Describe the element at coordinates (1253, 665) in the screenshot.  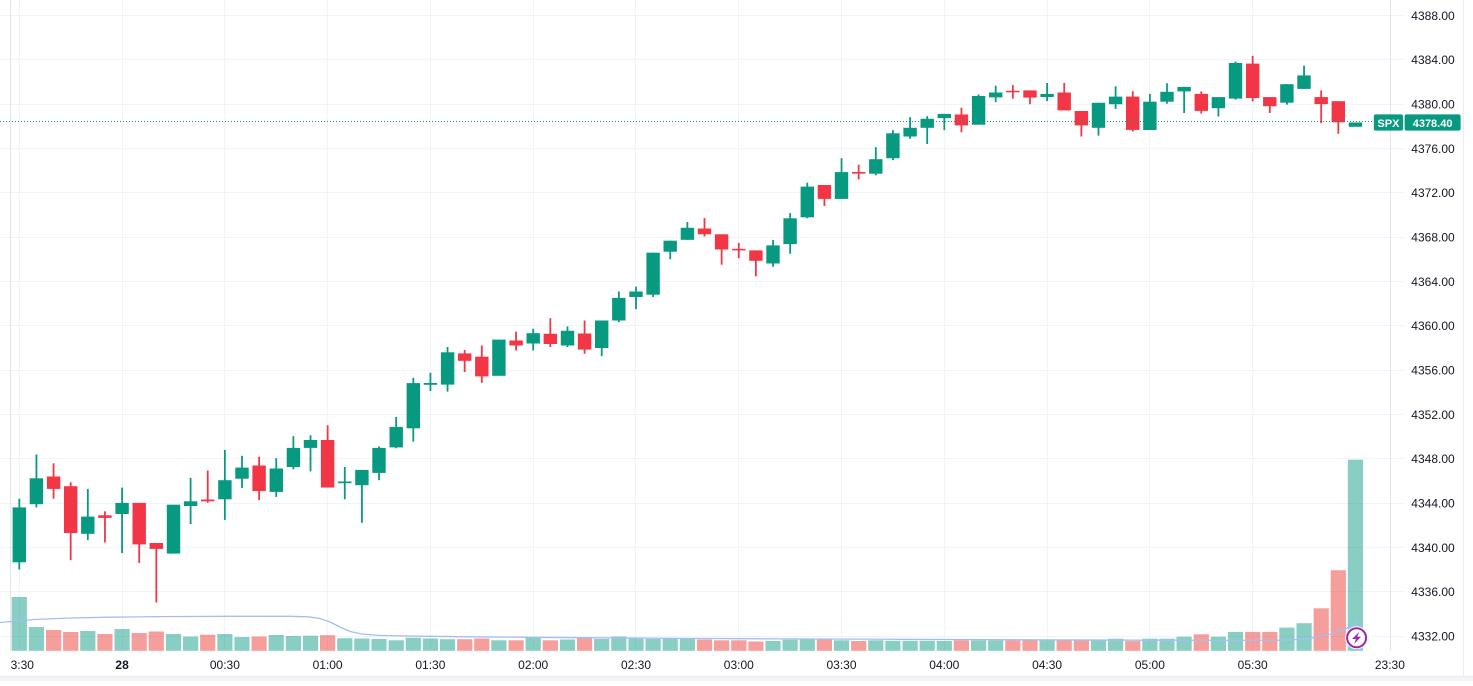
I see `svg-text: 05:30` at that location.